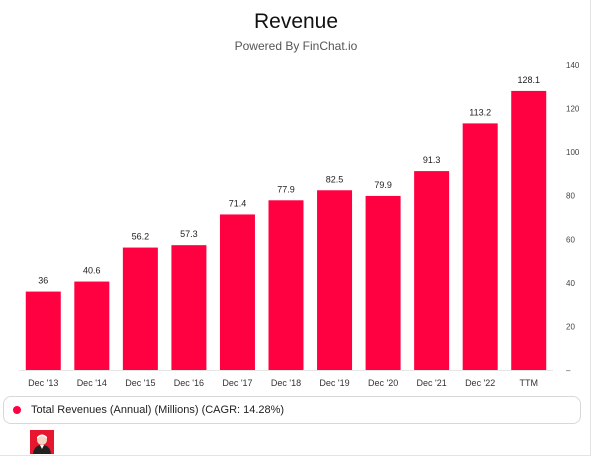  What do you see at coordinates (296, 21) in the screenshot?
I see `chart-title: Revenue` at bounding box center [296, 21].